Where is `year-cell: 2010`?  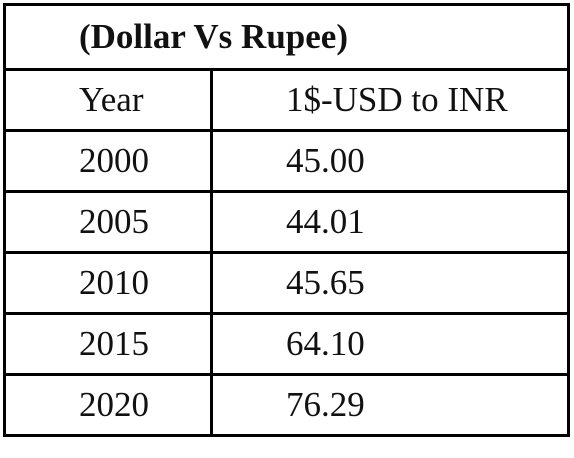 year-cell: 2010 is located at coordinates (108, 283).